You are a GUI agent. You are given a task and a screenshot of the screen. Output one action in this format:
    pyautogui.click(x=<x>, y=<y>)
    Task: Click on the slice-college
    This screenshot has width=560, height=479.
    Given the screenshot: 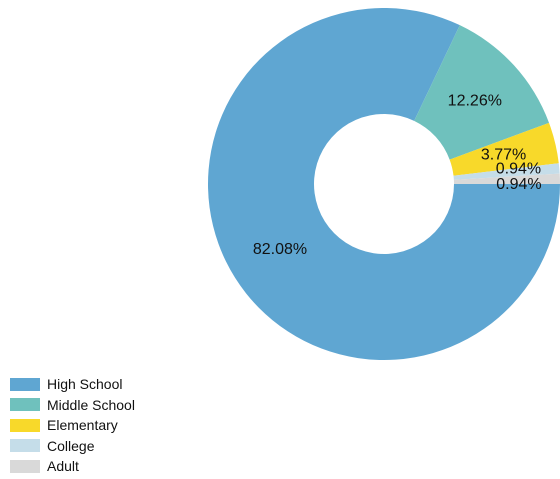 What is the action you would take?
    pyautogui.click(x=506, y=171)
    